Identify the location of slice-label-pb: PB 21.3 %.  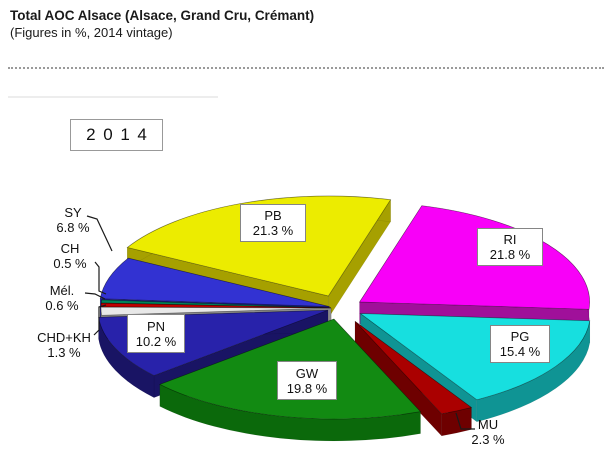
(273, 223).